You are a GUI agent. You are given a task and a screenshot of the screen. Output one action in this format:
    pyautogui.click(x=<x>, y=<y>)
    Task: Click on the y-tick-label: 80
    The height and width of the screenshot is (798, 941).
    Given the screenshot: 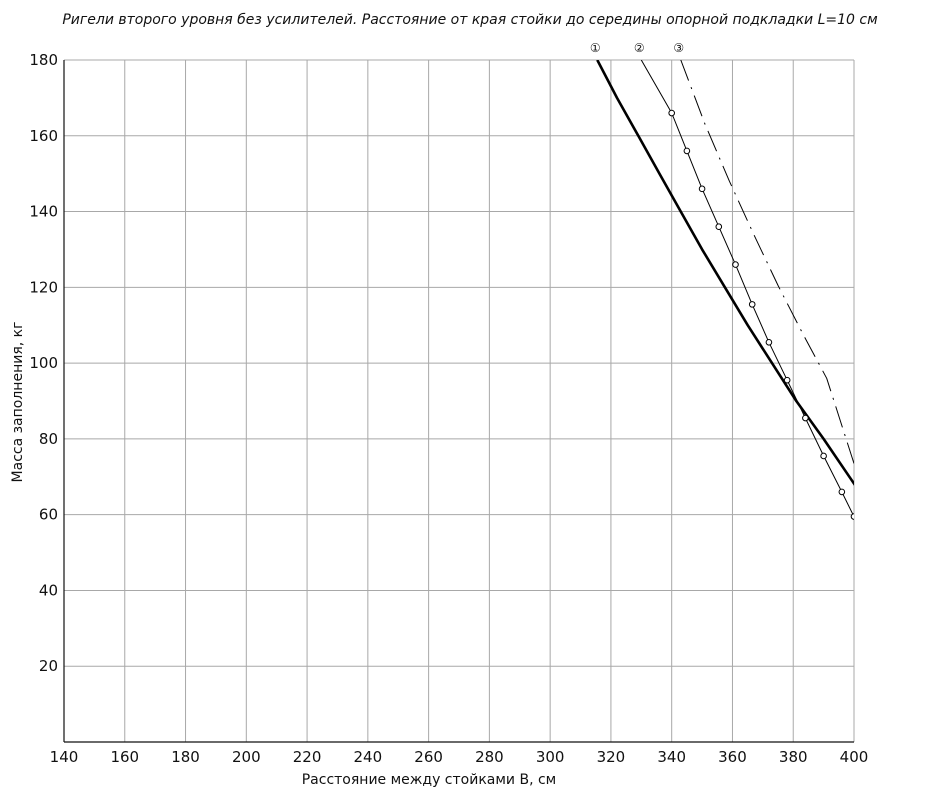 What is the action you would take?
    pyautogui.click(x=48, y=439)
    